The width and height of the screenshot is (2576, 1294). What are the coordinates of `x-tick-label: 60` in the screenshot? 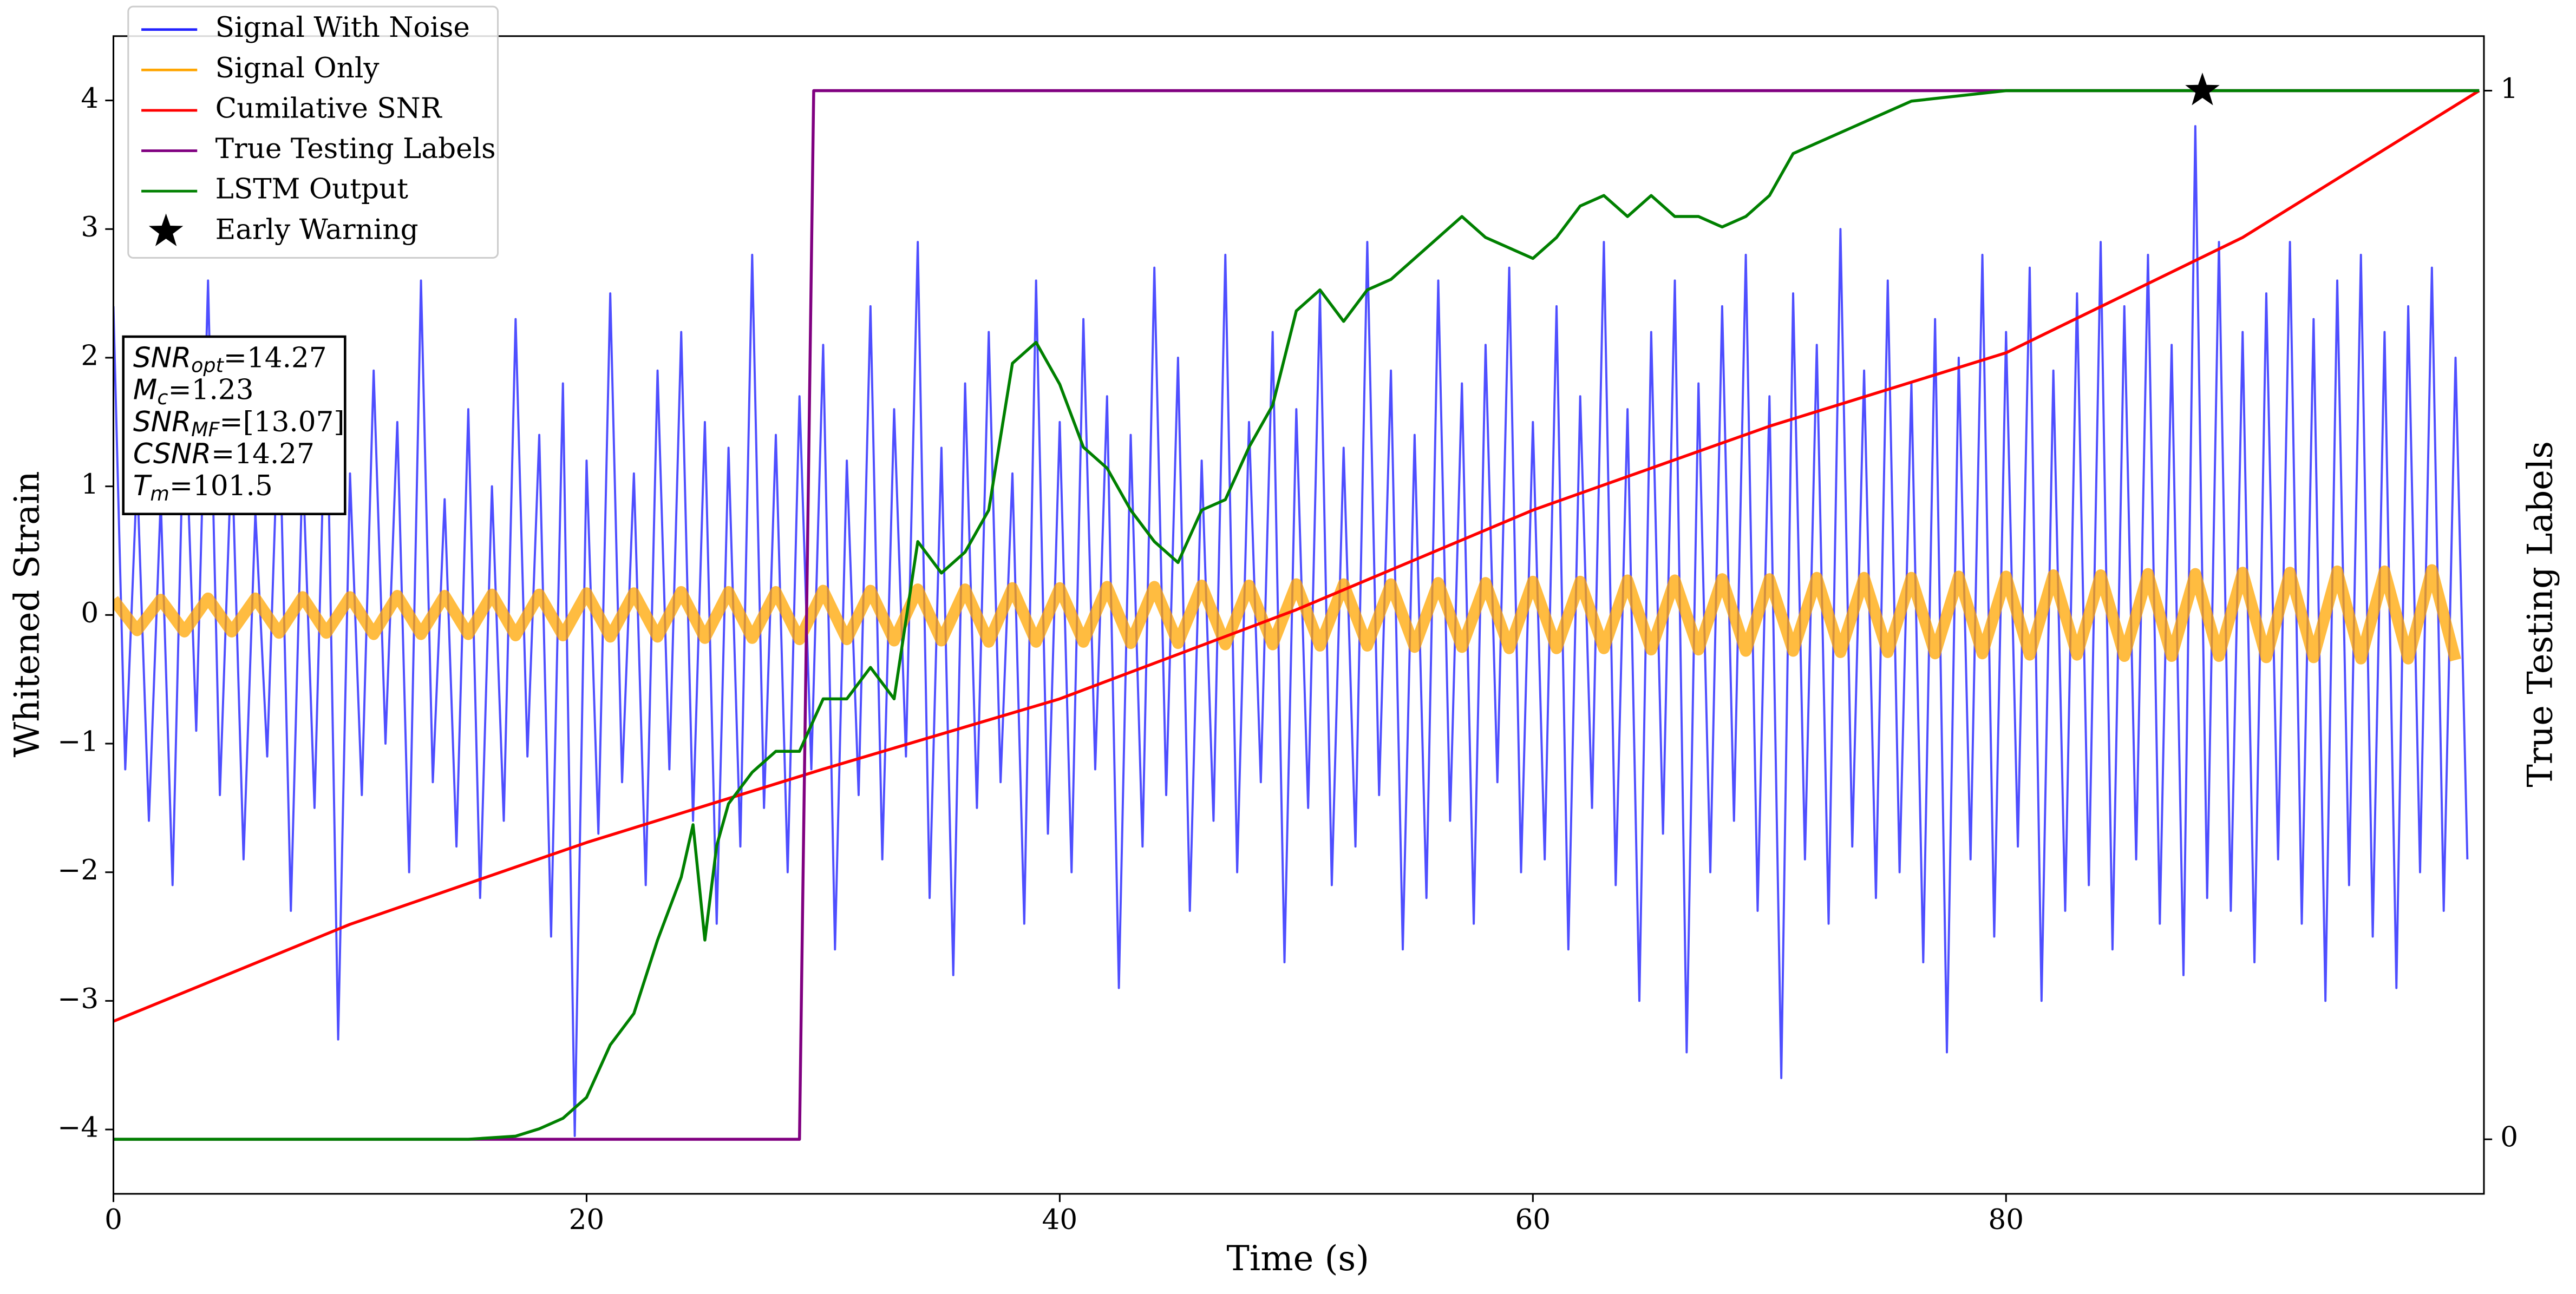 It's located at (1533, 1220).